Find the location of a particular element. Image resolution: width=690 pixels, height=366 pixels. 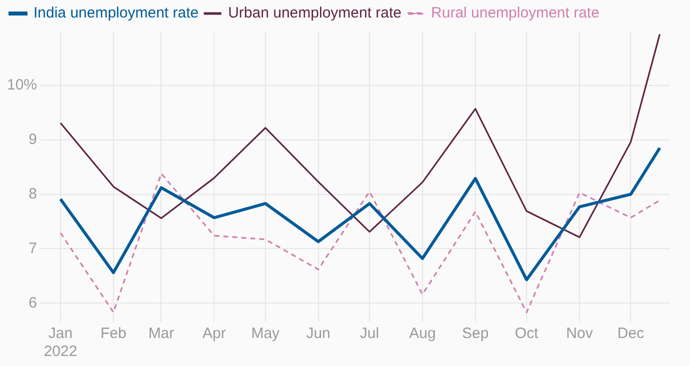

x-tick-label: Jan 2022 is located at coordinates (61, 342).